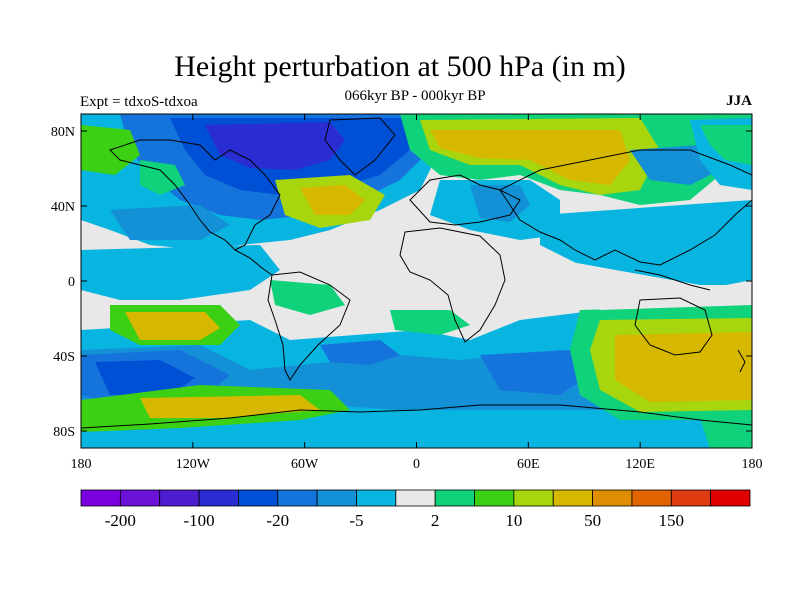 Image resolution: width=800 pixels, height=600 pixels. Describe the element at coordinates (64, 357) in the screenshot. I see `y-tick-label: 40S` at that location.